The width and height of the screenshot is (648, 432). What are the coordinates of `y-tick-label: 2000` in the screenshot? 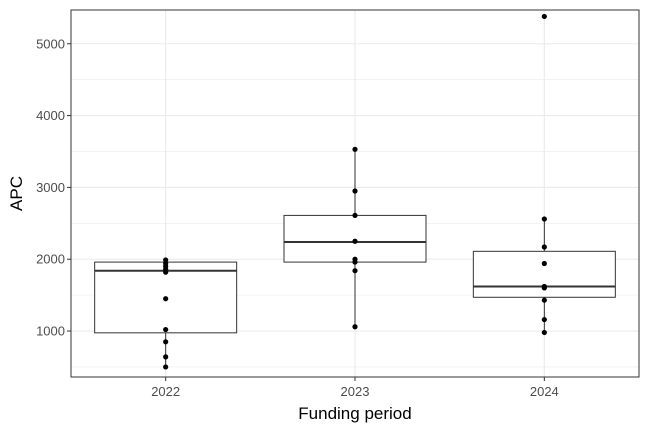 It's located at (50, 259).